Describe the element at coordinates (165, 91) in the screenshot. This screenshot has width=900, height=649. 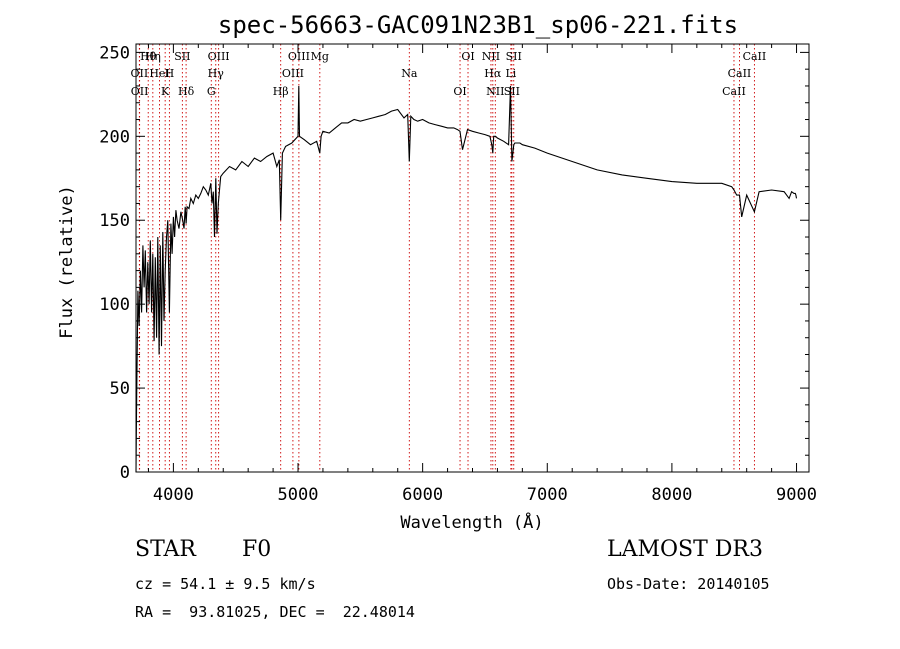
I see `line-label: K` at that location.